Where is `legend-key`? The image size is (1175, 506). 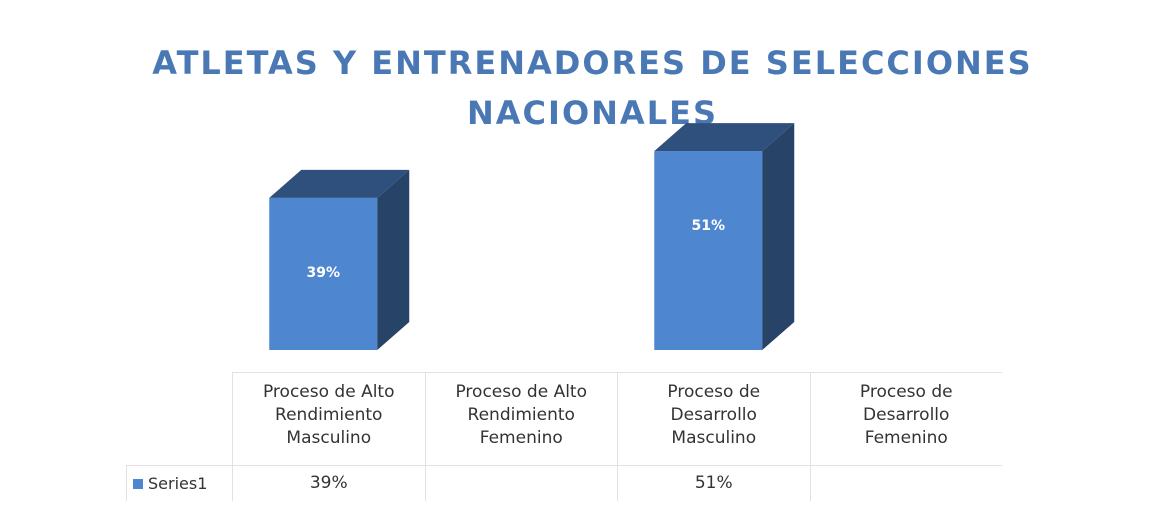 legend-key is located at coordinates (138, 483).